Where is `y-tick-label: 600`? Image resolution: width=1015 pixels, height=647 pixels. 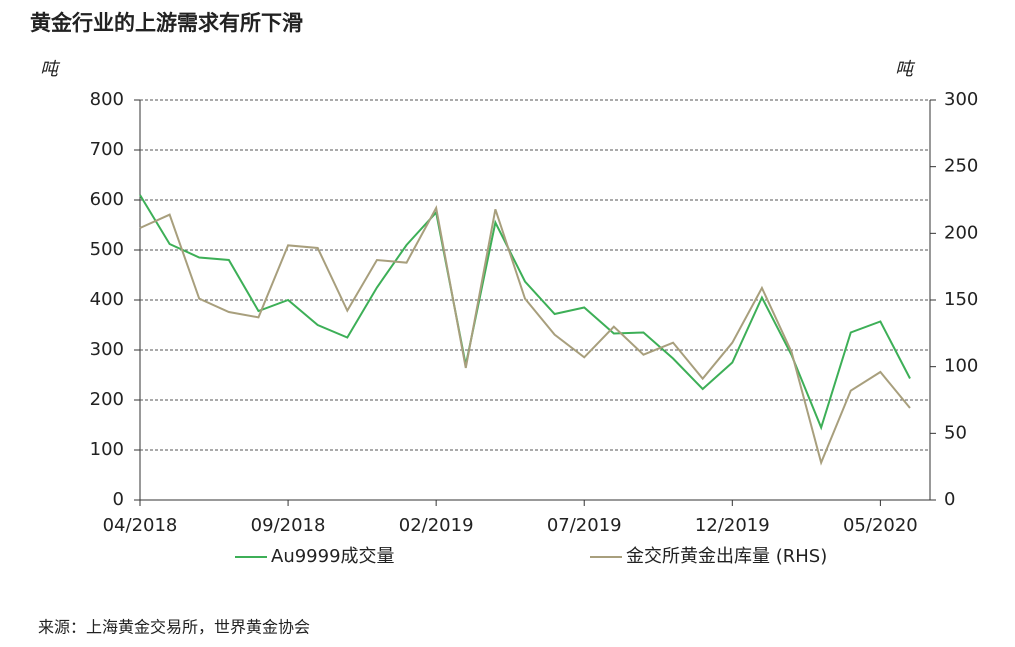 y-tick-label: 600 is located at coordinates (107, 199).